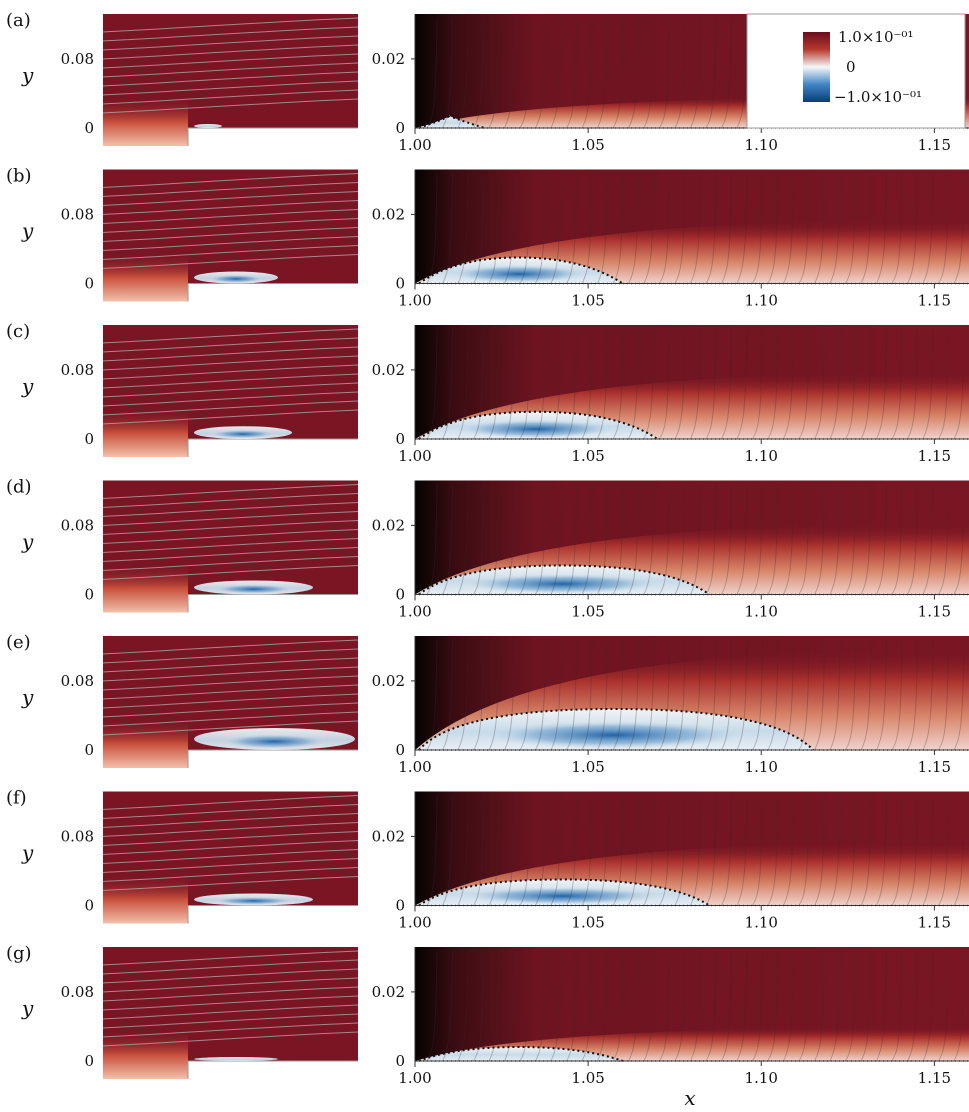 The width and height of the screenshot is (969, 1112). I want to click on left-step-block, so click(273, 759).